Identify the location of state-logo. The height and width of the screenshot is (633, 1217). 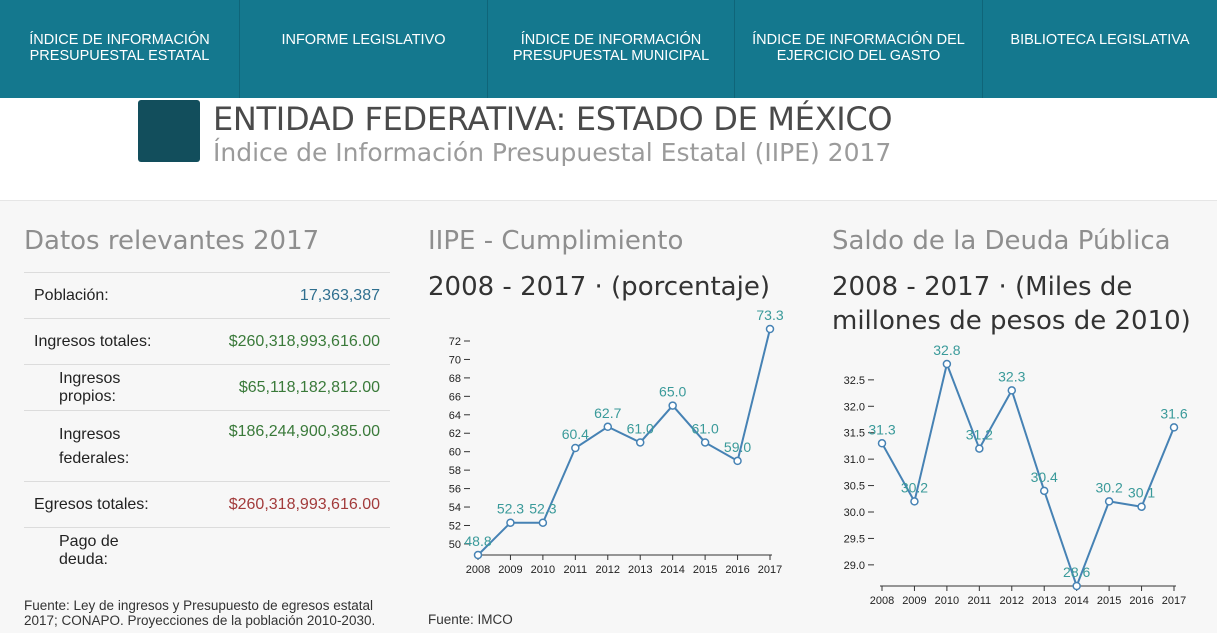
(169, 131).